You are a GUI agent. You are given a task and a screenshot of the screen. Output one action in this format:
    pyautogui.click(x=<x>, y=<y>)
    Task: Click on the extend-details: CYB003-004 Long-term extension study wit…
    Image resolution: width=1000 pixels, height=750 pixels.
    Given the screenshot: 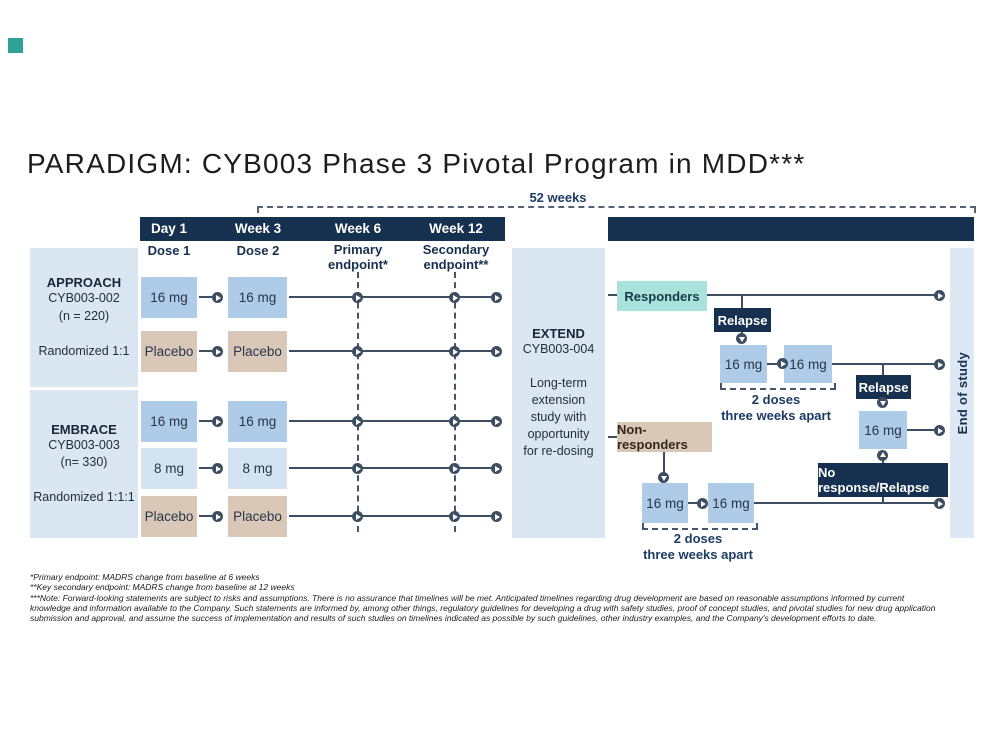 What is the action you would take?
    pyautogui.click(x=558, y=400)
    